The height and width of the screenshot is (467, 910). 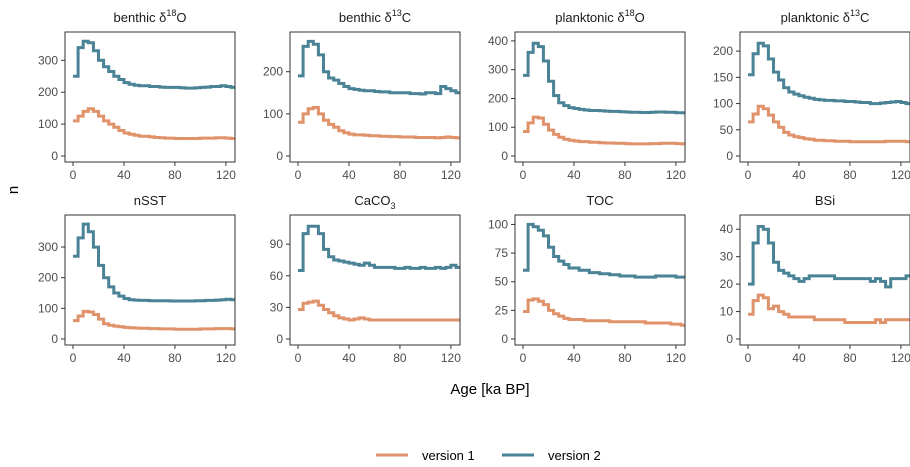 I want to click on y-tick-label: 400, so click(x=498, y=41).